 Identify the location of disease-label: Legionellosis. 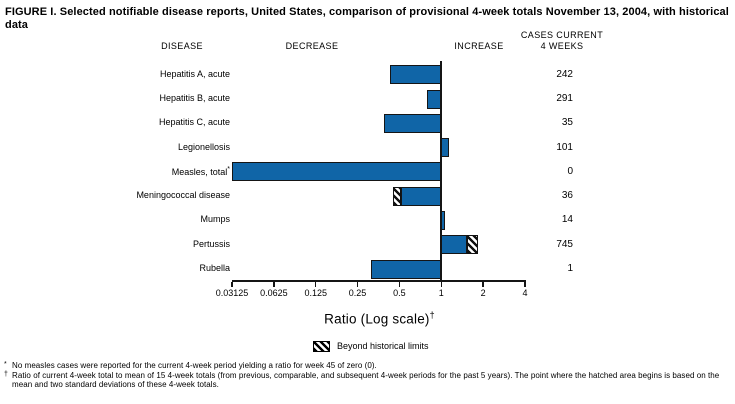
(203, 146).